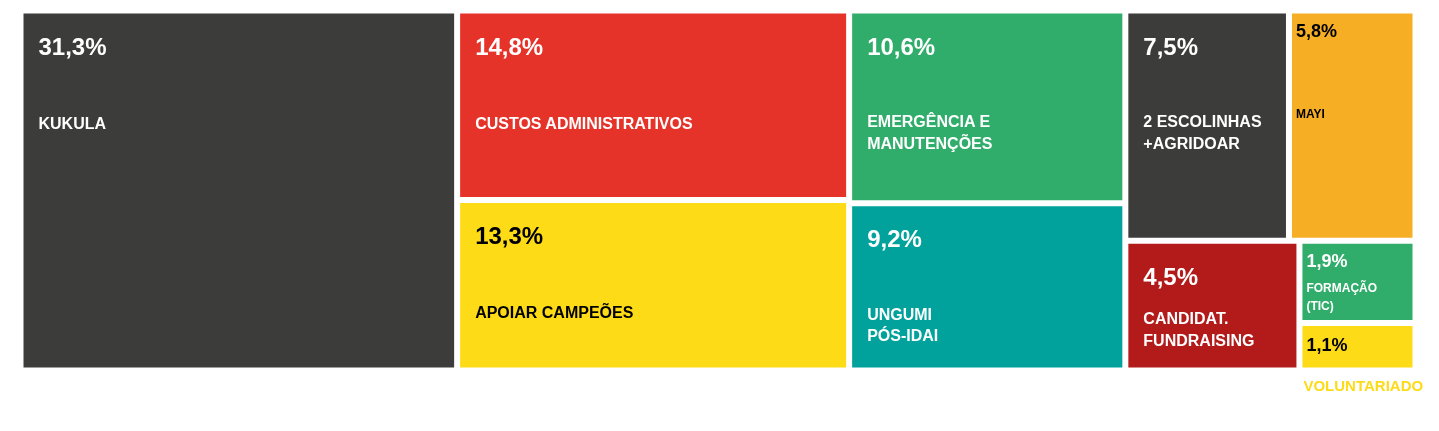 The height and width of the screenshot is (431, 1439). I want to click on data-label: 9,2%, so click(894, 239).